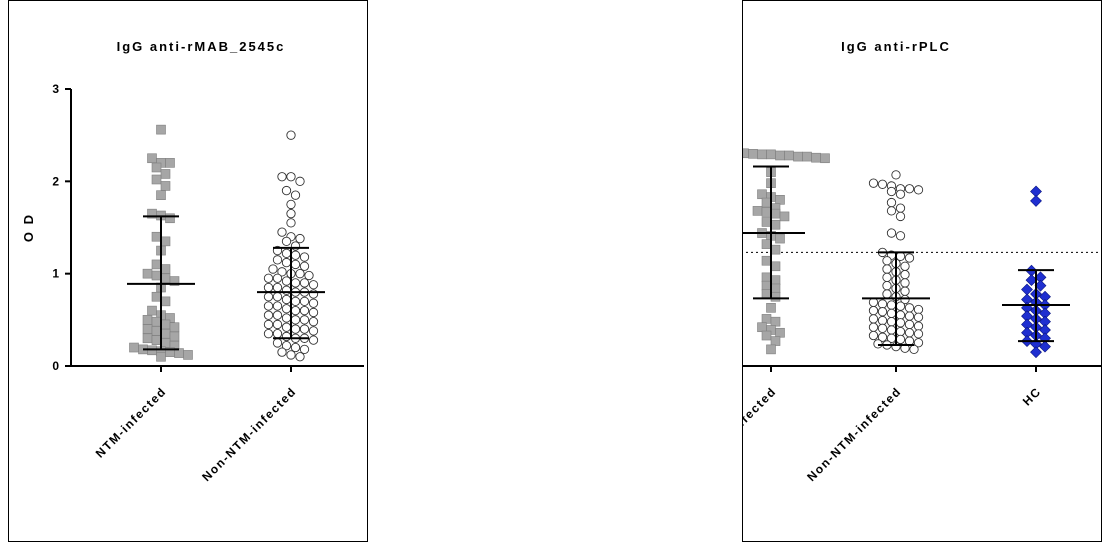 This screenshot has width=1113, height=544. What do you see at coordinates (55, 274) in the screenshot?
I see `y-tick-label: 1` at bounding box center [55, 274].